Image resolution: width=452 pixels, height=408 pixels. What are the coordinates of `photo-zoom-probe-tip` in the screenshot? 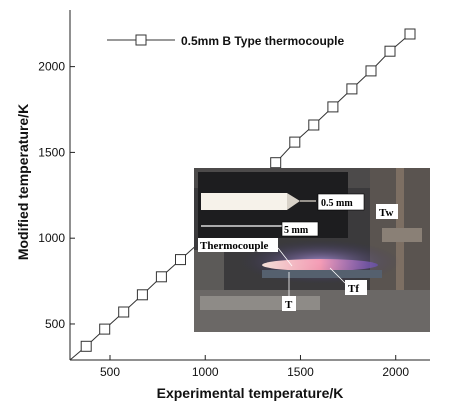 It's located at (293, 201).